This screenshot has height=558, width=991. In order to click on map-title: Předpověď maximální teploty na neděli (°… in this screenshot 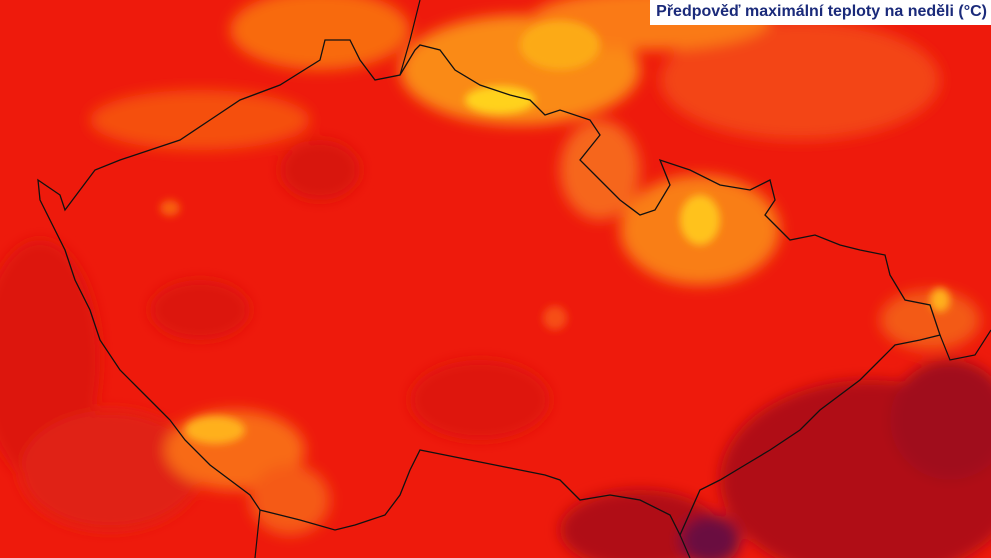, I will do `click(820, 12)`.